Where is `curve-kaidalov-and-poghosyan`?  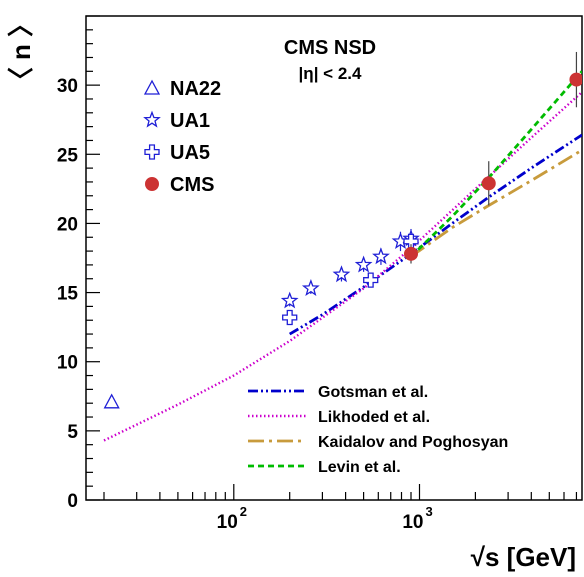
curve-kaidalov-and-poghosyan is located at coordinates (496, 203).